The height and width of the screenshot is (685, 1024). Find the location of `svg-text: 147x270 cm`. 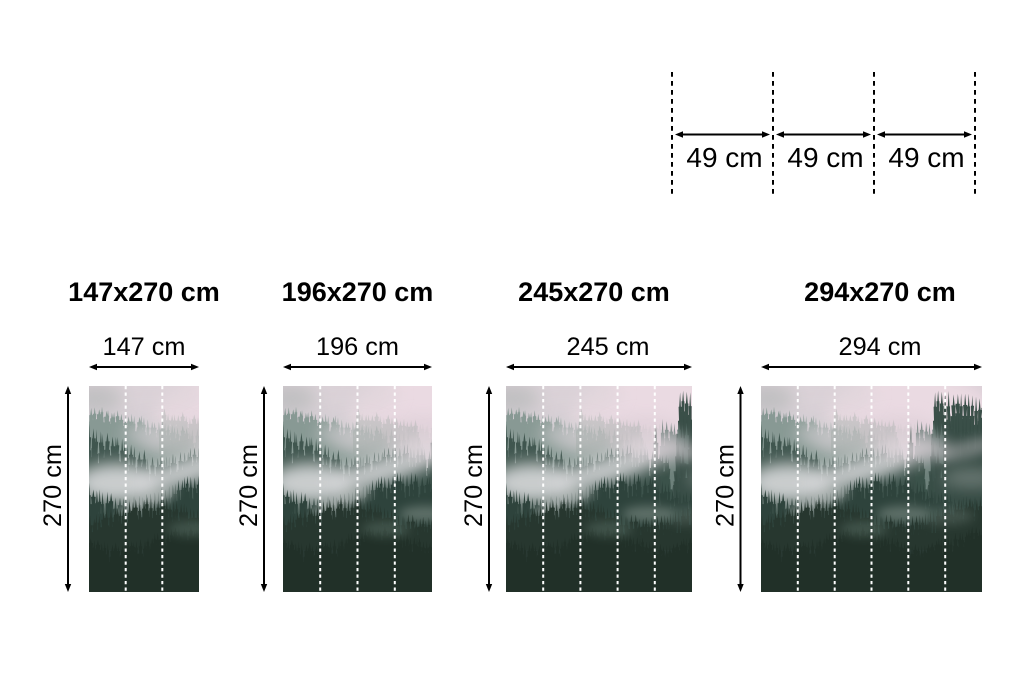

svg-text: 147x270 cm is located at coordinates (144, 292).